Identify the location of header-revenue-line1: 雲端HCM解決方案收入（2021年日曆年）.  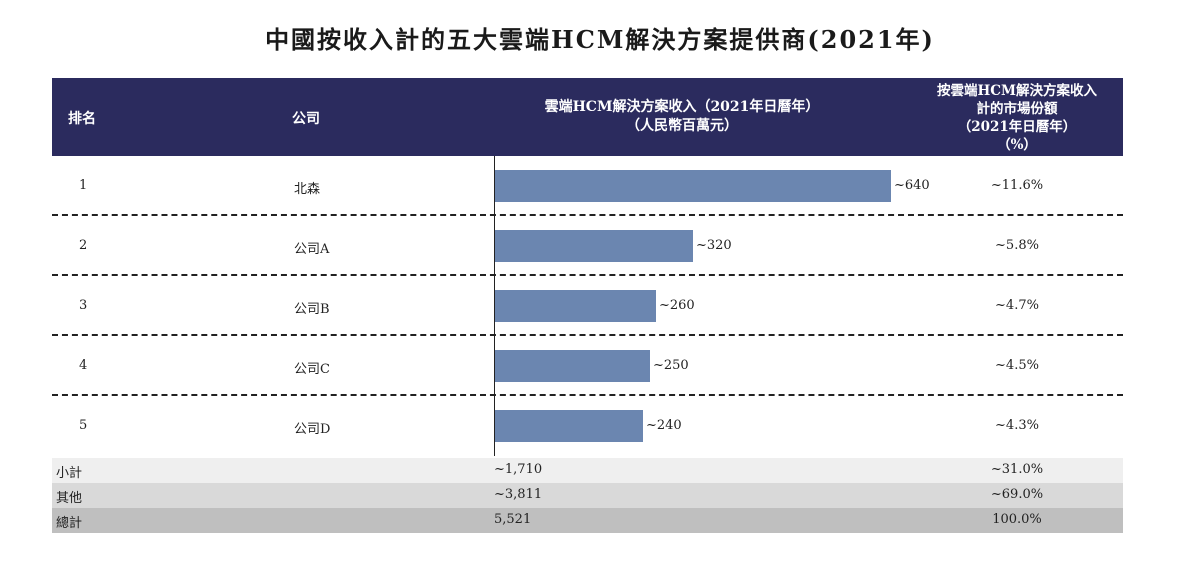
(682, 107).